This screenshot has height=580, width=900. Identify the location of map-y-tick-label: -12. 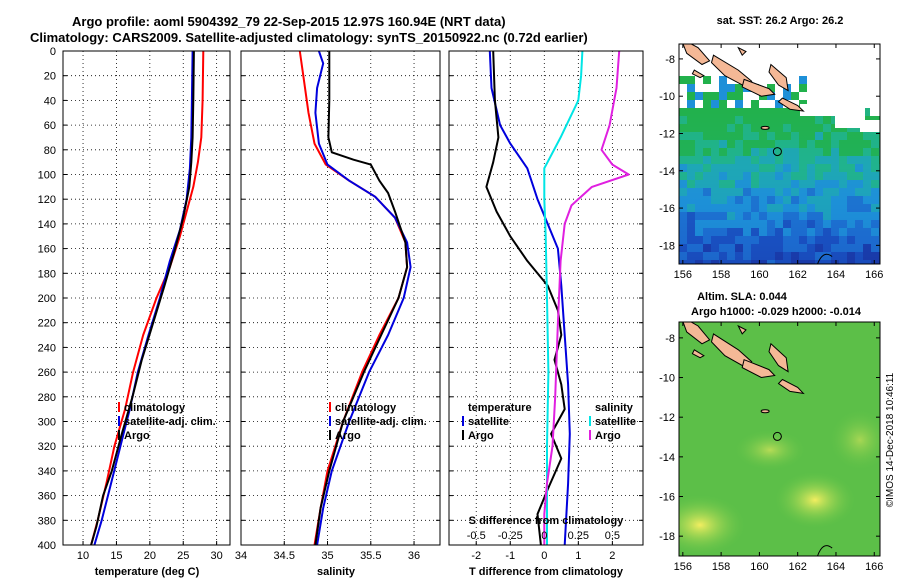
(667, 134).